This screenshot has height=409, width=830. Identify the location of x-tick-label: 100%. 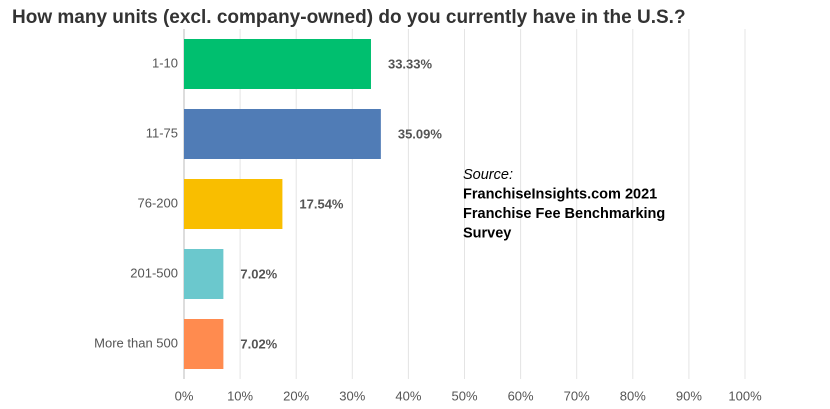
(745, 395).